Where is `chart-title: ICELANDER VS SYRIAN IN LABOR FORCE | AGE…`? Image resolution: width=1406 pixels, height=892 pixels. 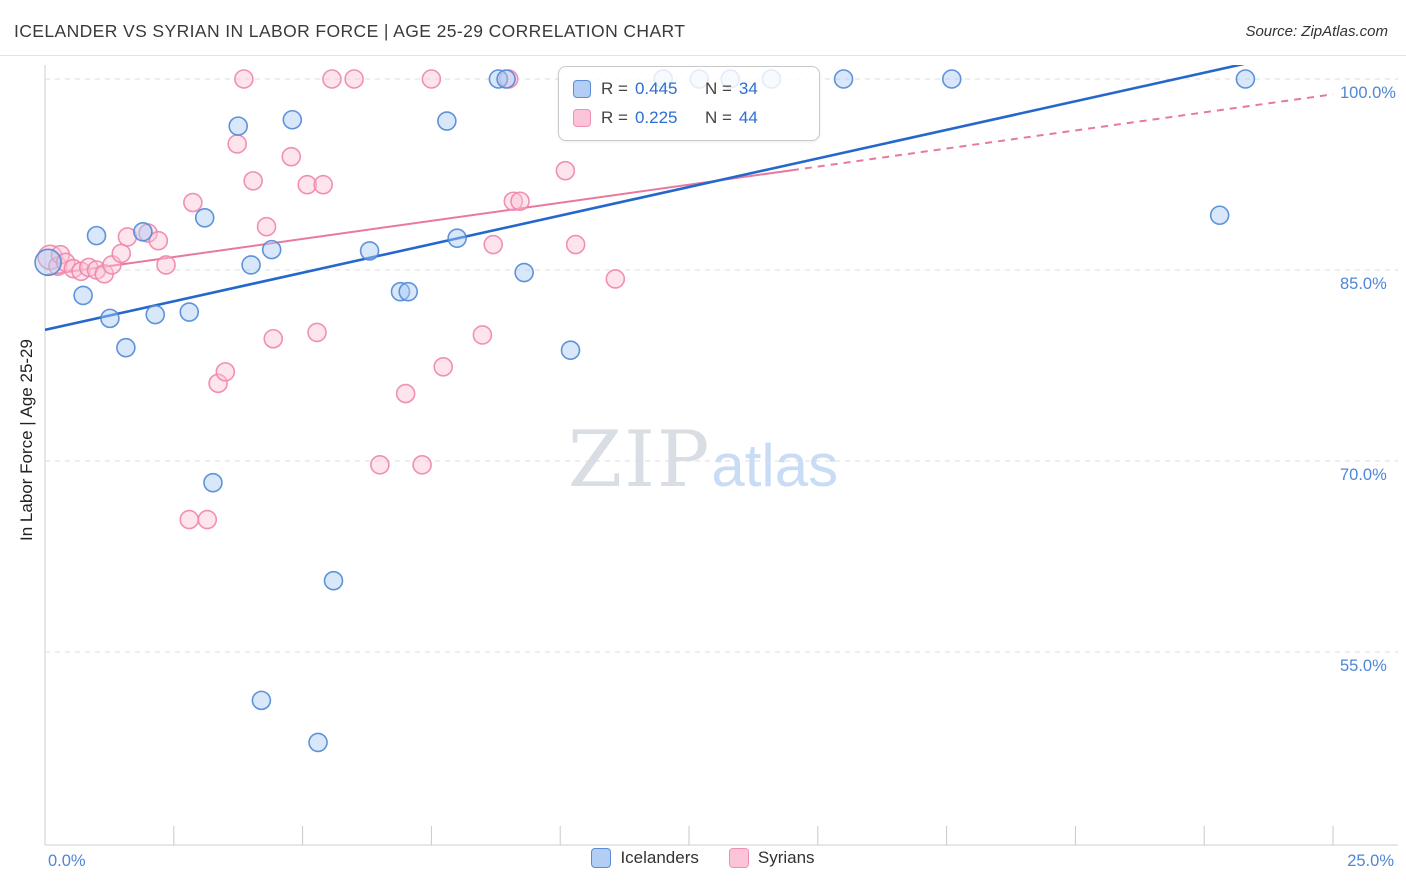 chart-title: ICELANDER VS SYRIAN IN LABOR FORCE | AGE… is located at coordinates (350, 31).